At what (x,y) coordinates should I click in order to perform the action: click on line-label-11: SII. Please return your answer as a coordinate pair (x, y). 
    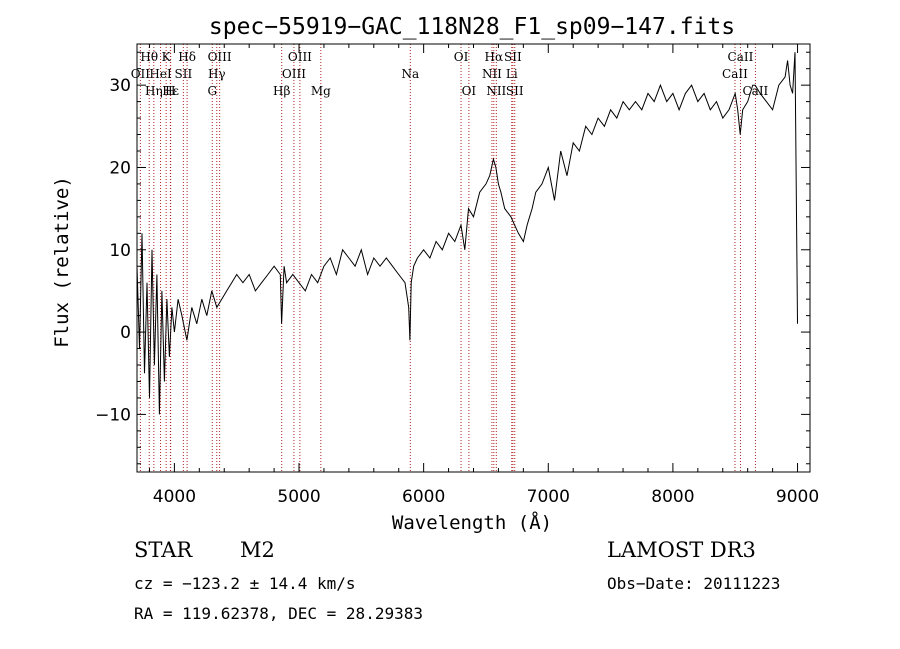
    Looking at the image, I should click on (184, 74).